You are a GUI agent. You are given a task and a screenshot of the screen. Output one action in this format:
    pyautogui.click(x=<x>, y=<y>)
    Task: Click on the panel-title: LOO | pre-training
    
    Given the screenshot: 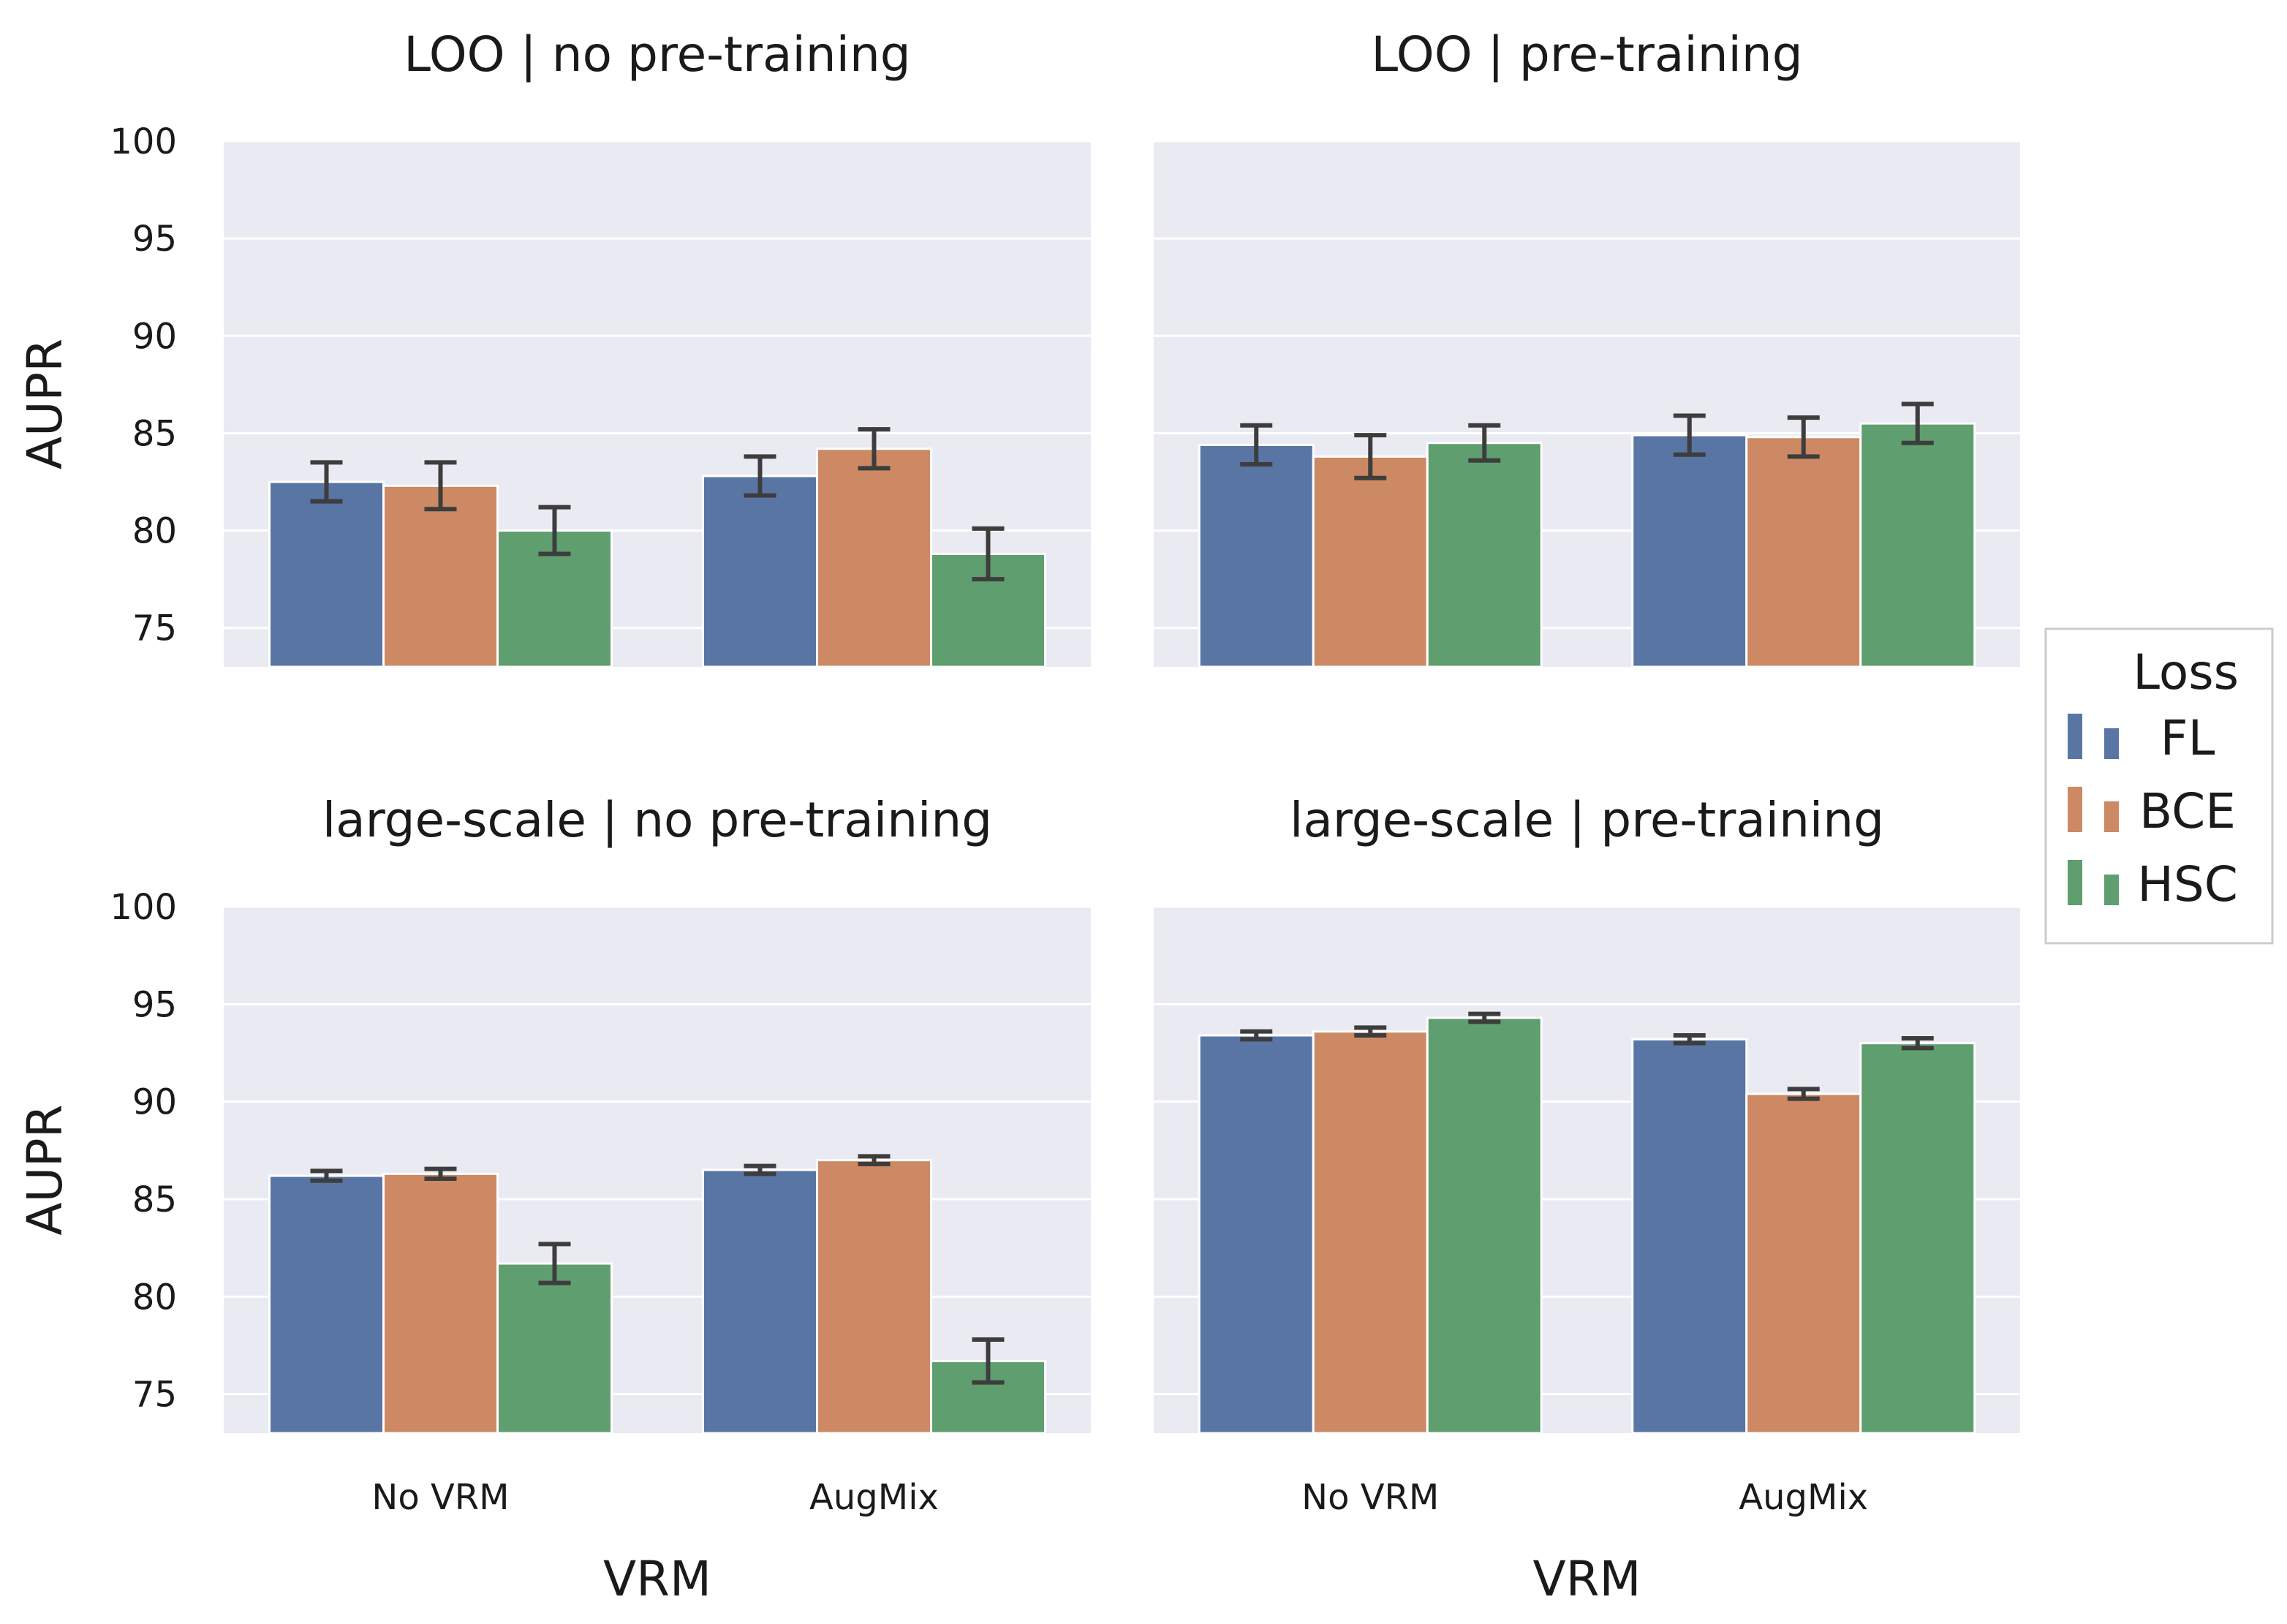 What is the action you would take?
    pyautogui.click(x=1586, y=55)
    